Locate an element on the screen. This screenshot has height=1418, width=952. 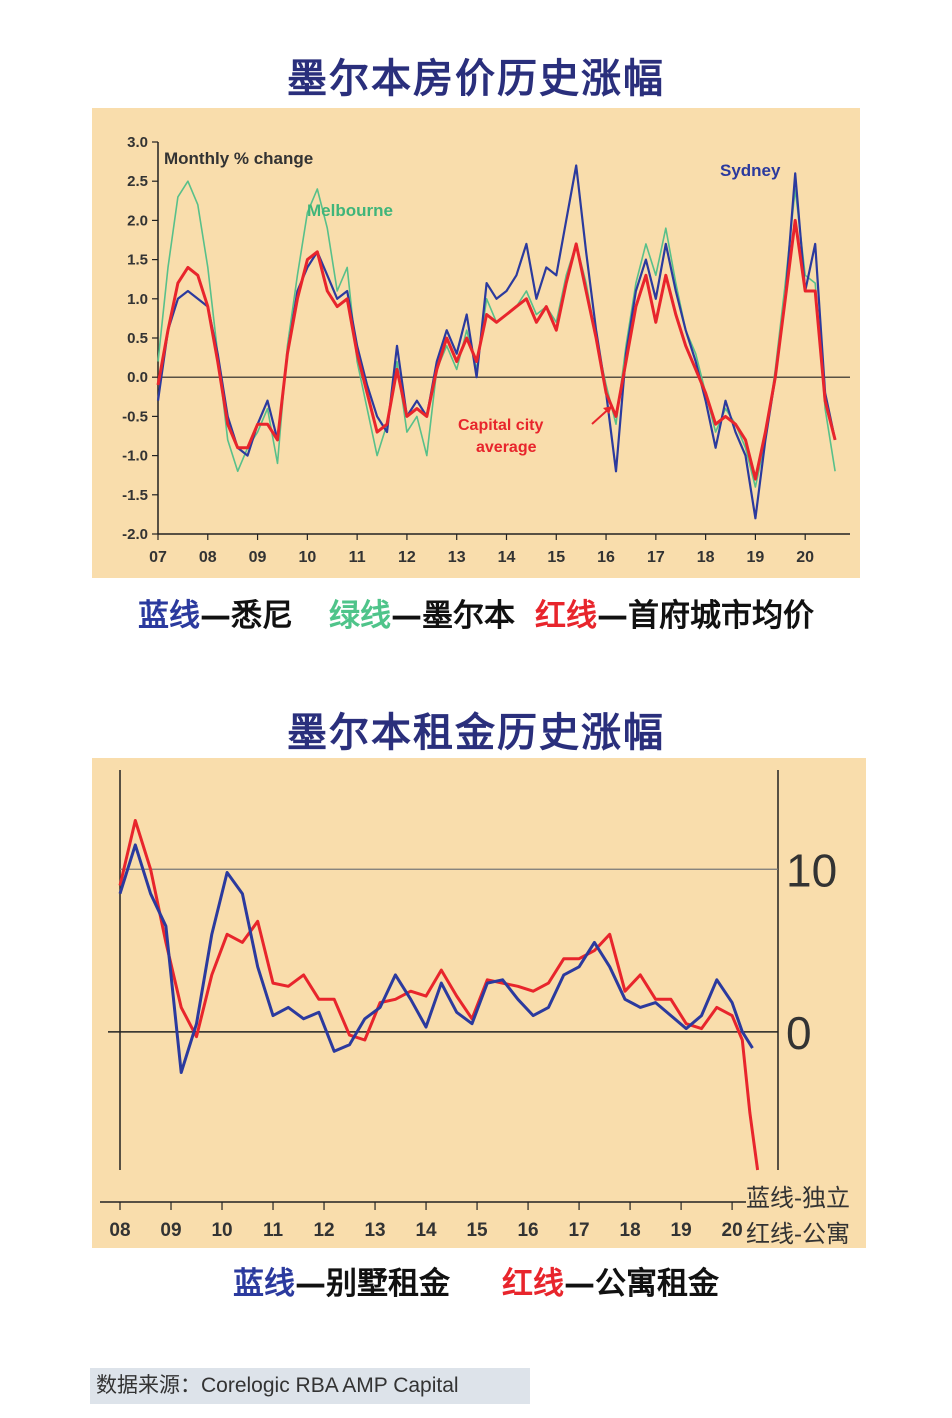
annotation-melbourne: Melbourne is located at coordinates (350, 210).